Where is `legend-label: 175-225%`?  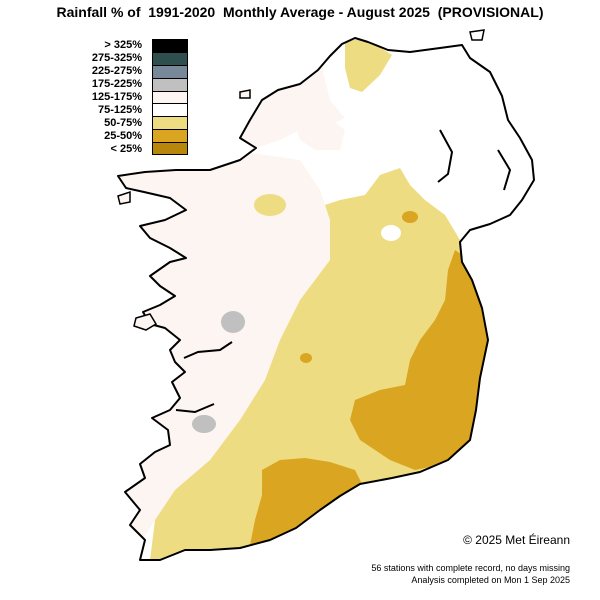
legend-label: 175-225% is located at coordinates (116, 84).